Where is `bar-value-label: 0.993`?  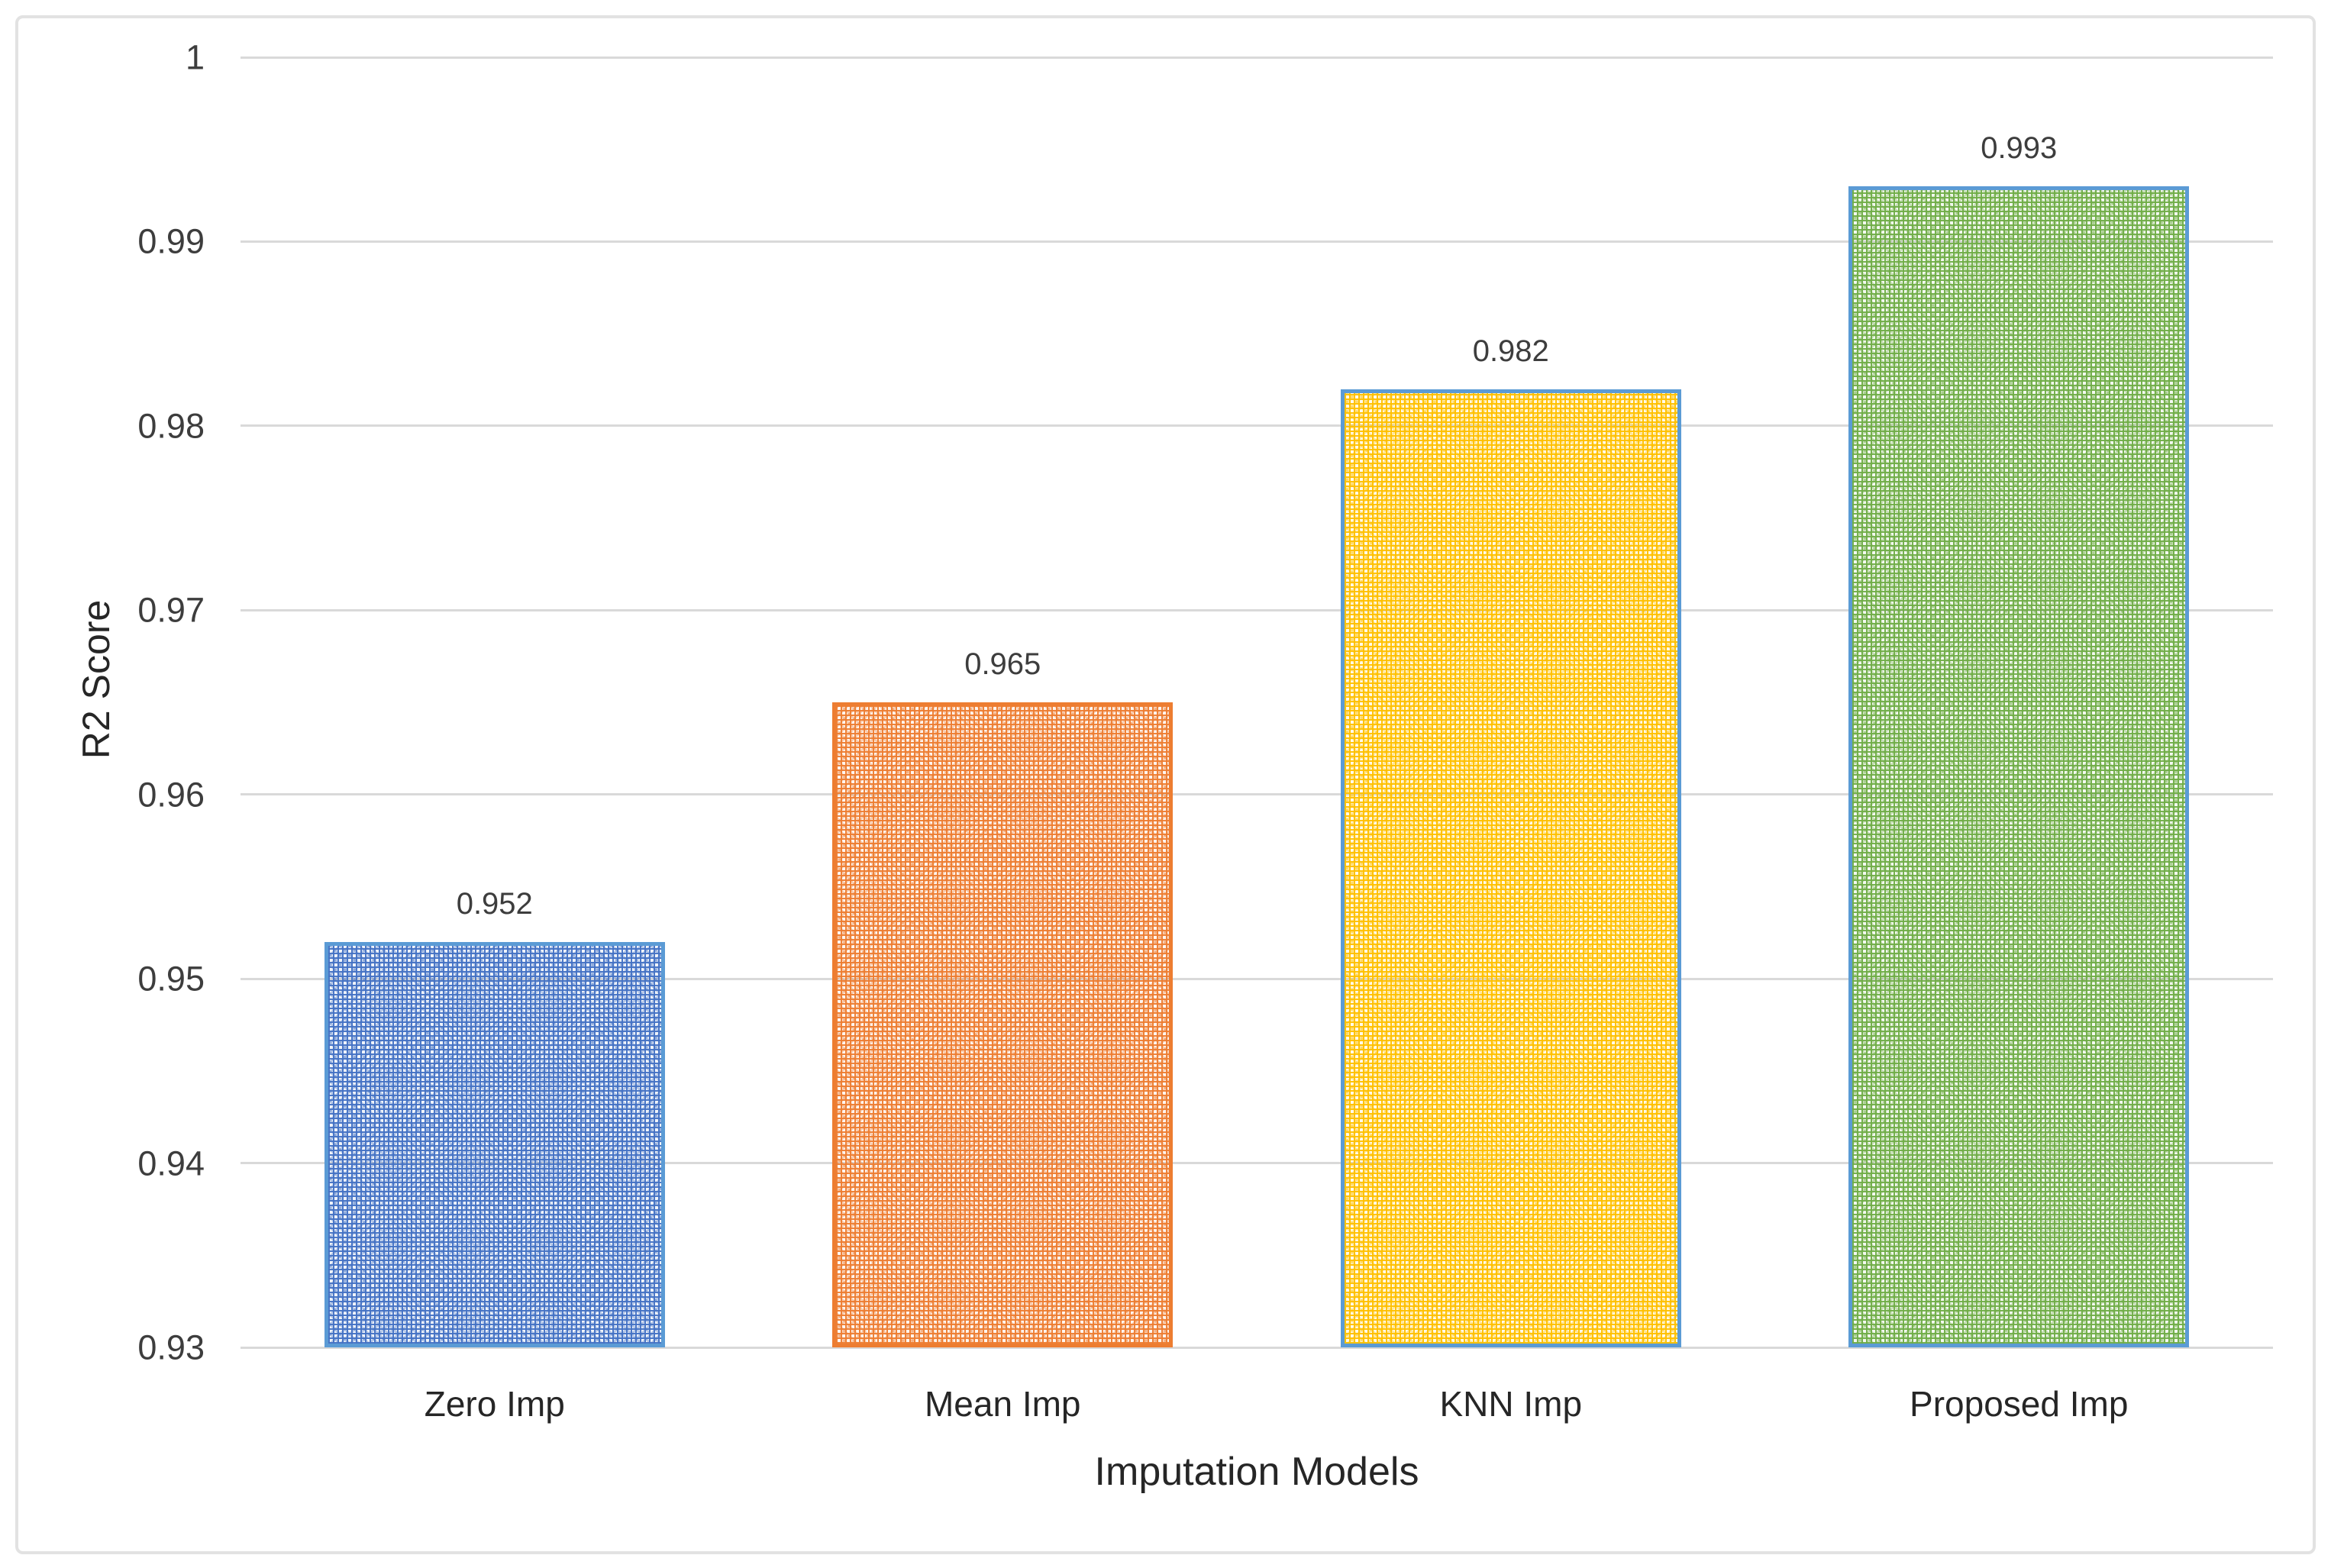
bar-value-label: 0.993 is located at coordinates (2020, 148).